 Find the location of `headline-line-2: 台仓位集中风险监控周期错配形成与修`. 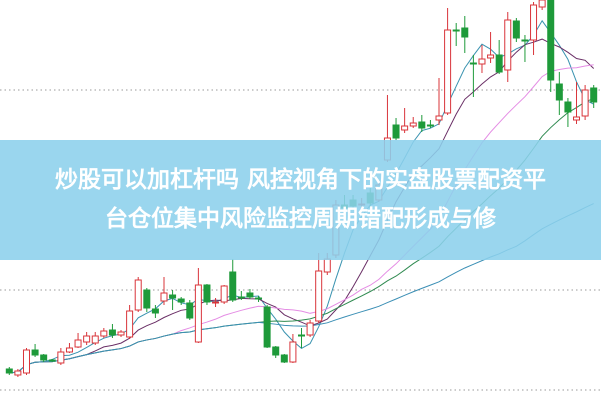

headline-line-2: 台仓位集中风险监控周期错配形成与修 is located at coordinates (300, 219).